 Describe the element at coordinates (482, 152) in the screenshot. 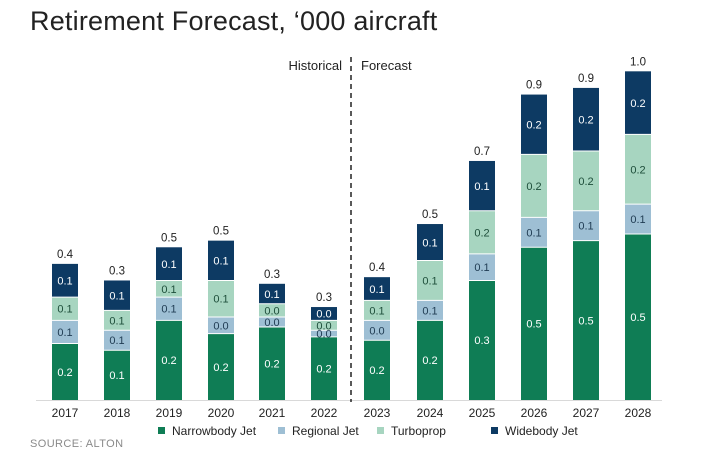

I see `total-label-2025: 0.7` at that location.